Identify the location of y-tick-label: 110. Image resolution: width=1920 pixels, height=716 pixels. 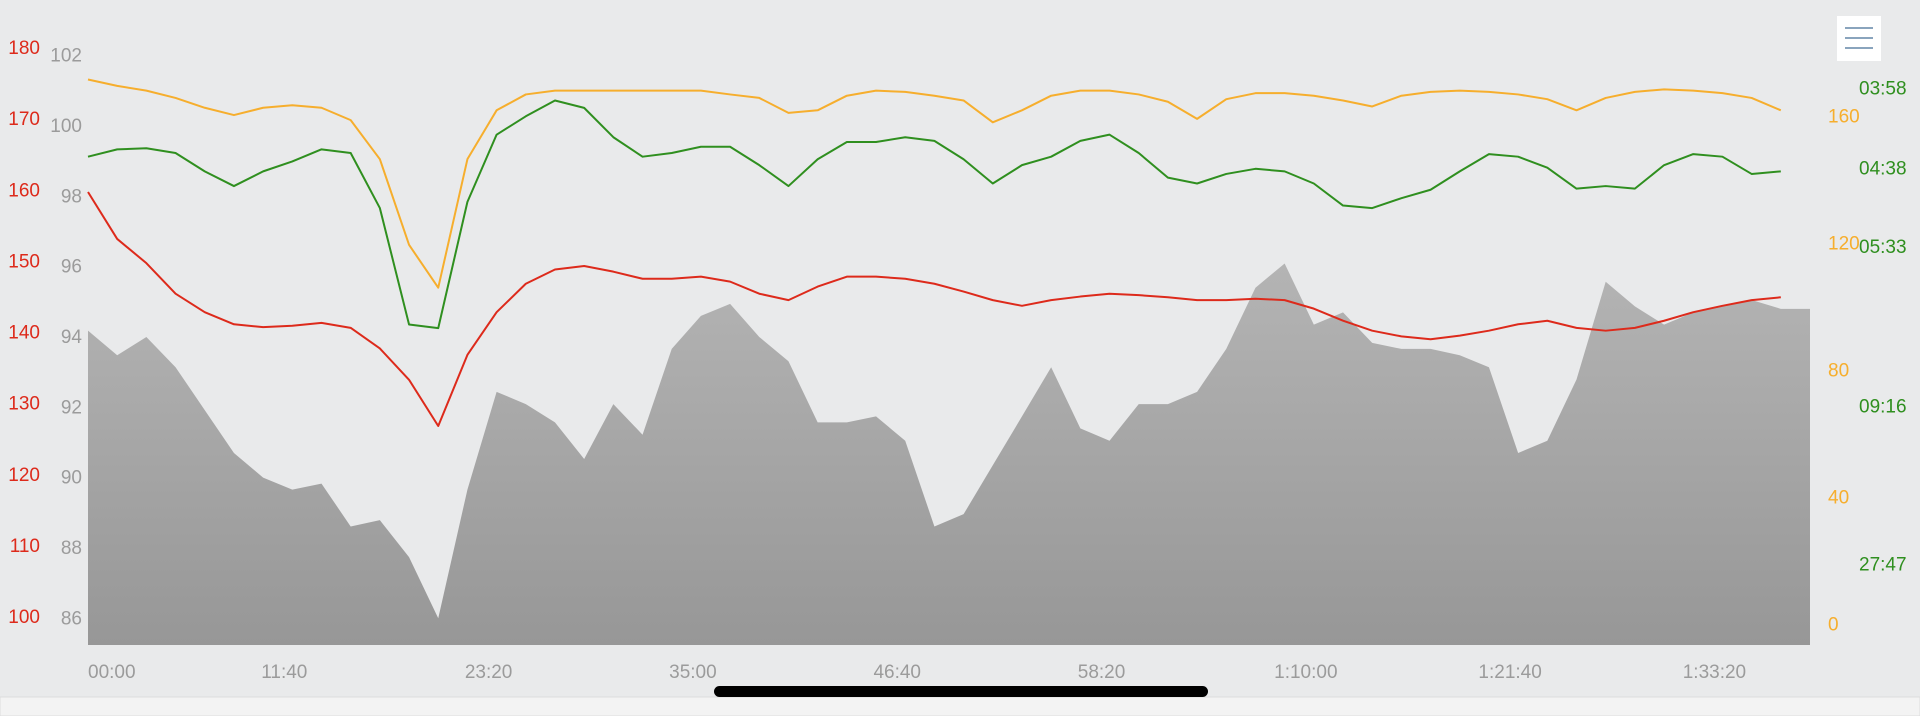
(25, 546).